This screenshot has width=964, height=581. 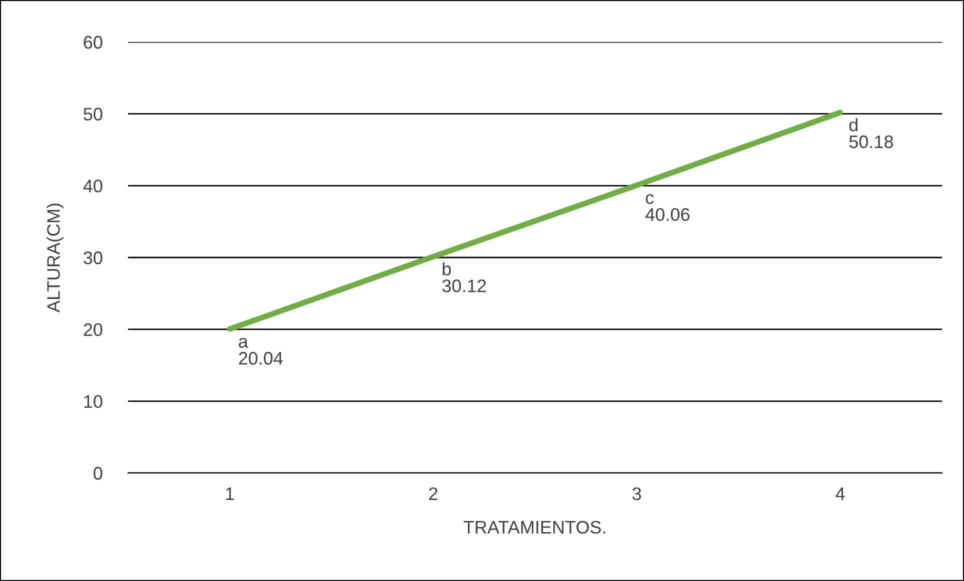 I want to click on x-tick-label: 2, so click(x=433, y=493).